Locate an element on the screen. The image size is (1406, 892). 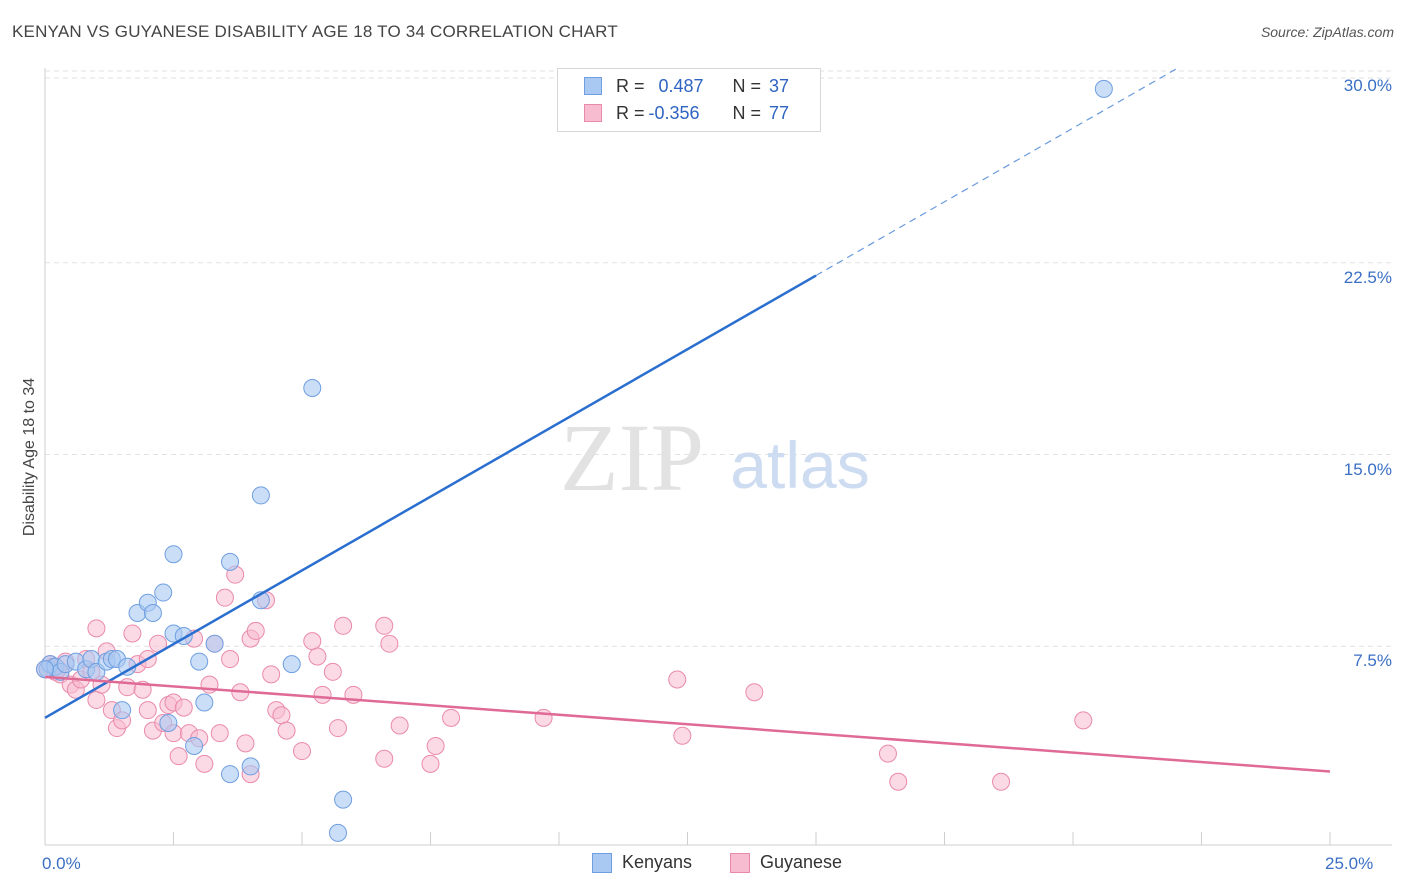
legend-r-value: 0.487 is located at coordinates (681, 85).